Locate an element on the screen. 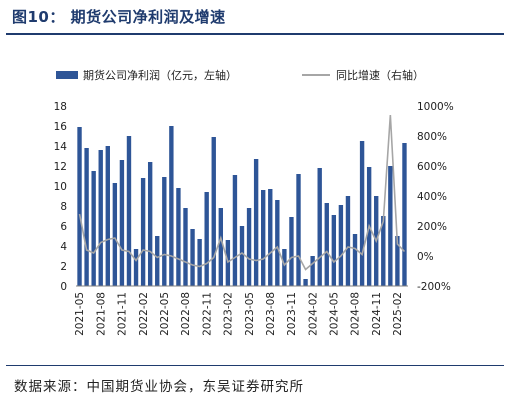  x-tick-label: 2024-11 is located at coordinates (377, 314).